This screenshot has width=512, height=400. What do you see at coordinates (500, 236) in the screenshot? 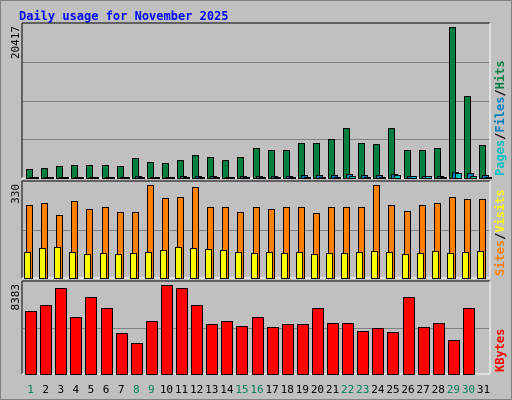
I see `panel-2-axis-label-part: /` at bounding box center [500, 236].